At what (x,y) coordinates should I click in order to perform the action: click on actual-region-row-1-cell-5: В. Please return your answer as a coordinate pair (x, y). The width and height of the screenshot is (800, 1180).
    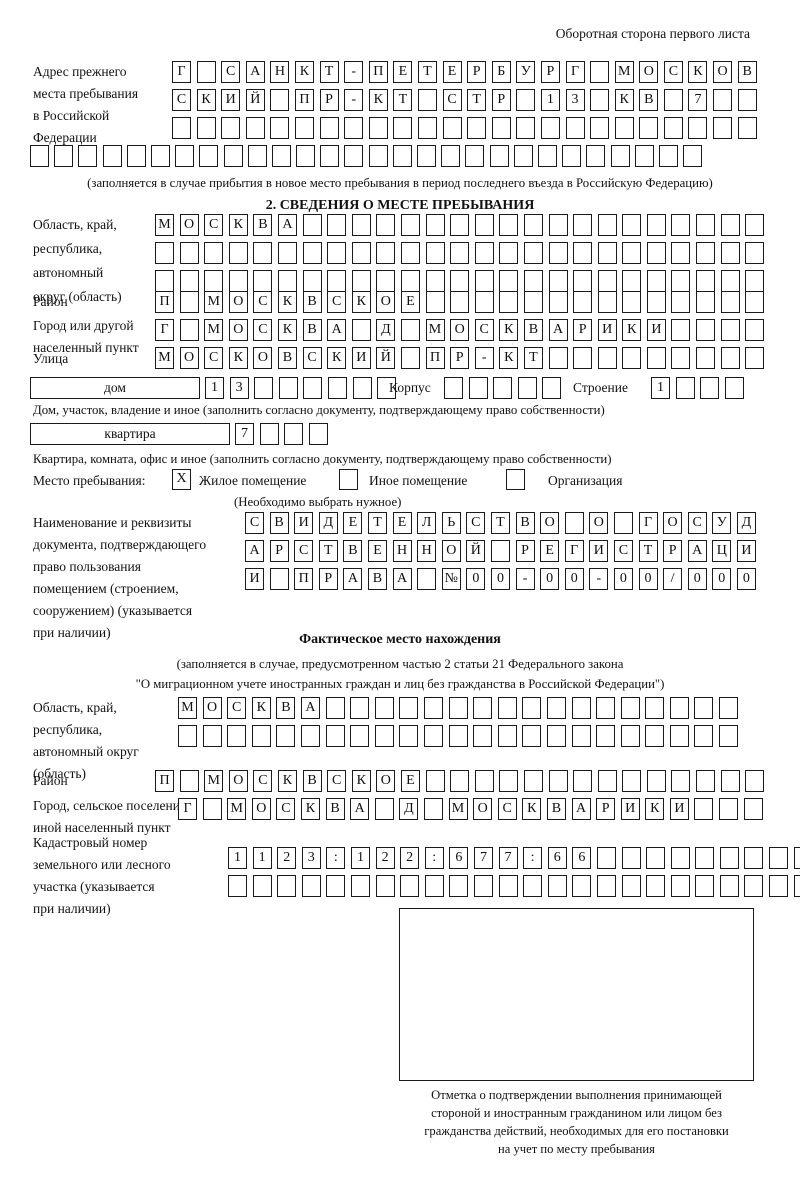
    Looking at the image, I should click on (286, 708).